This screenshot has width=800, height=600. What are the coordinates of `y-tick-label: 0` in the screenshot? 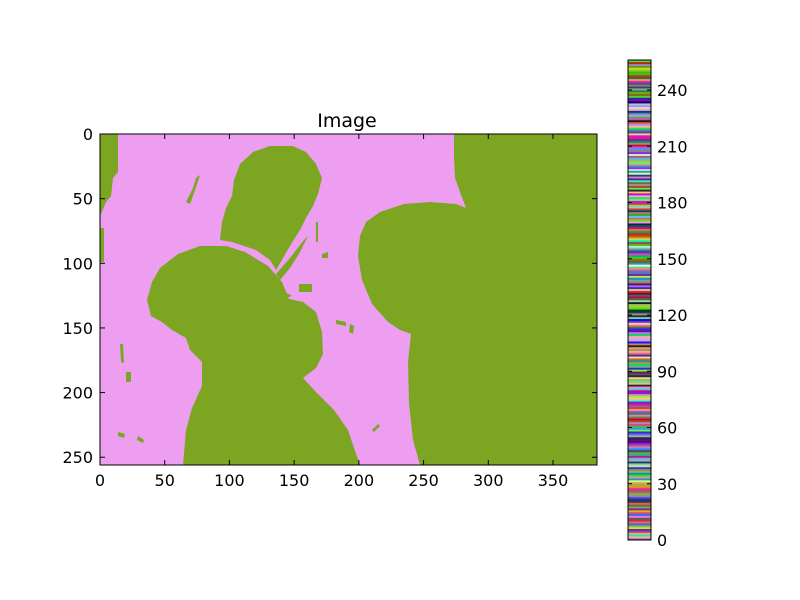 It's located at (88, 134).